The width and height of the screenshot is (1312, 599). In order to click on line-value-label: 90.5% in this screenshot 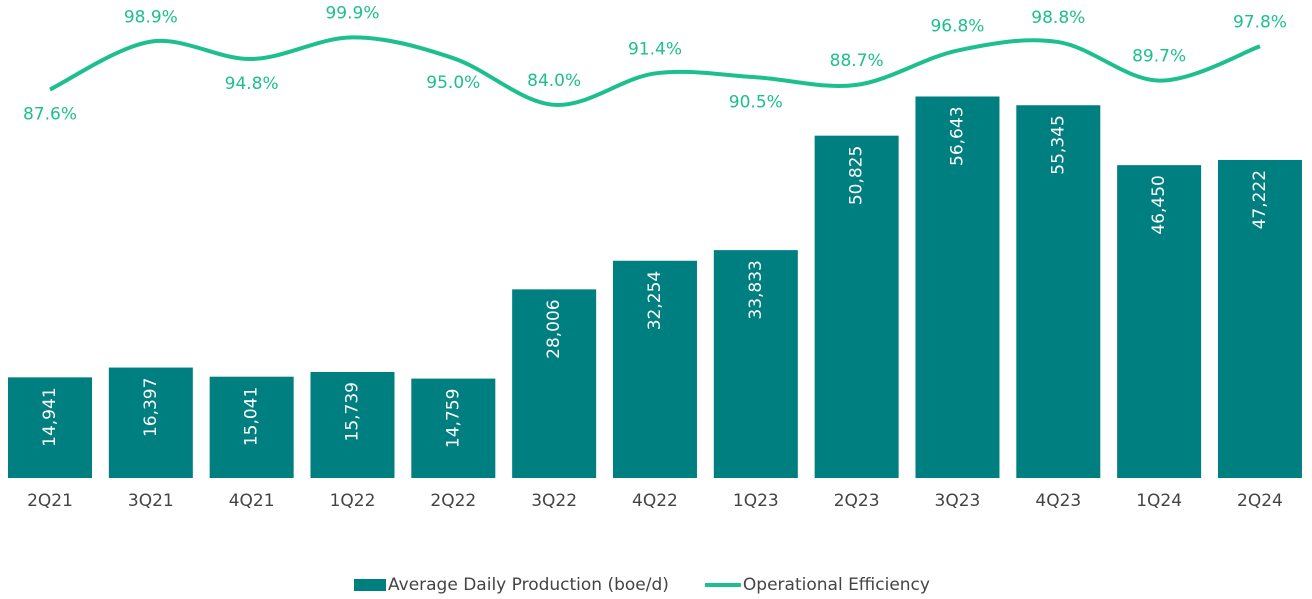, I will do `click(756, 102)`.